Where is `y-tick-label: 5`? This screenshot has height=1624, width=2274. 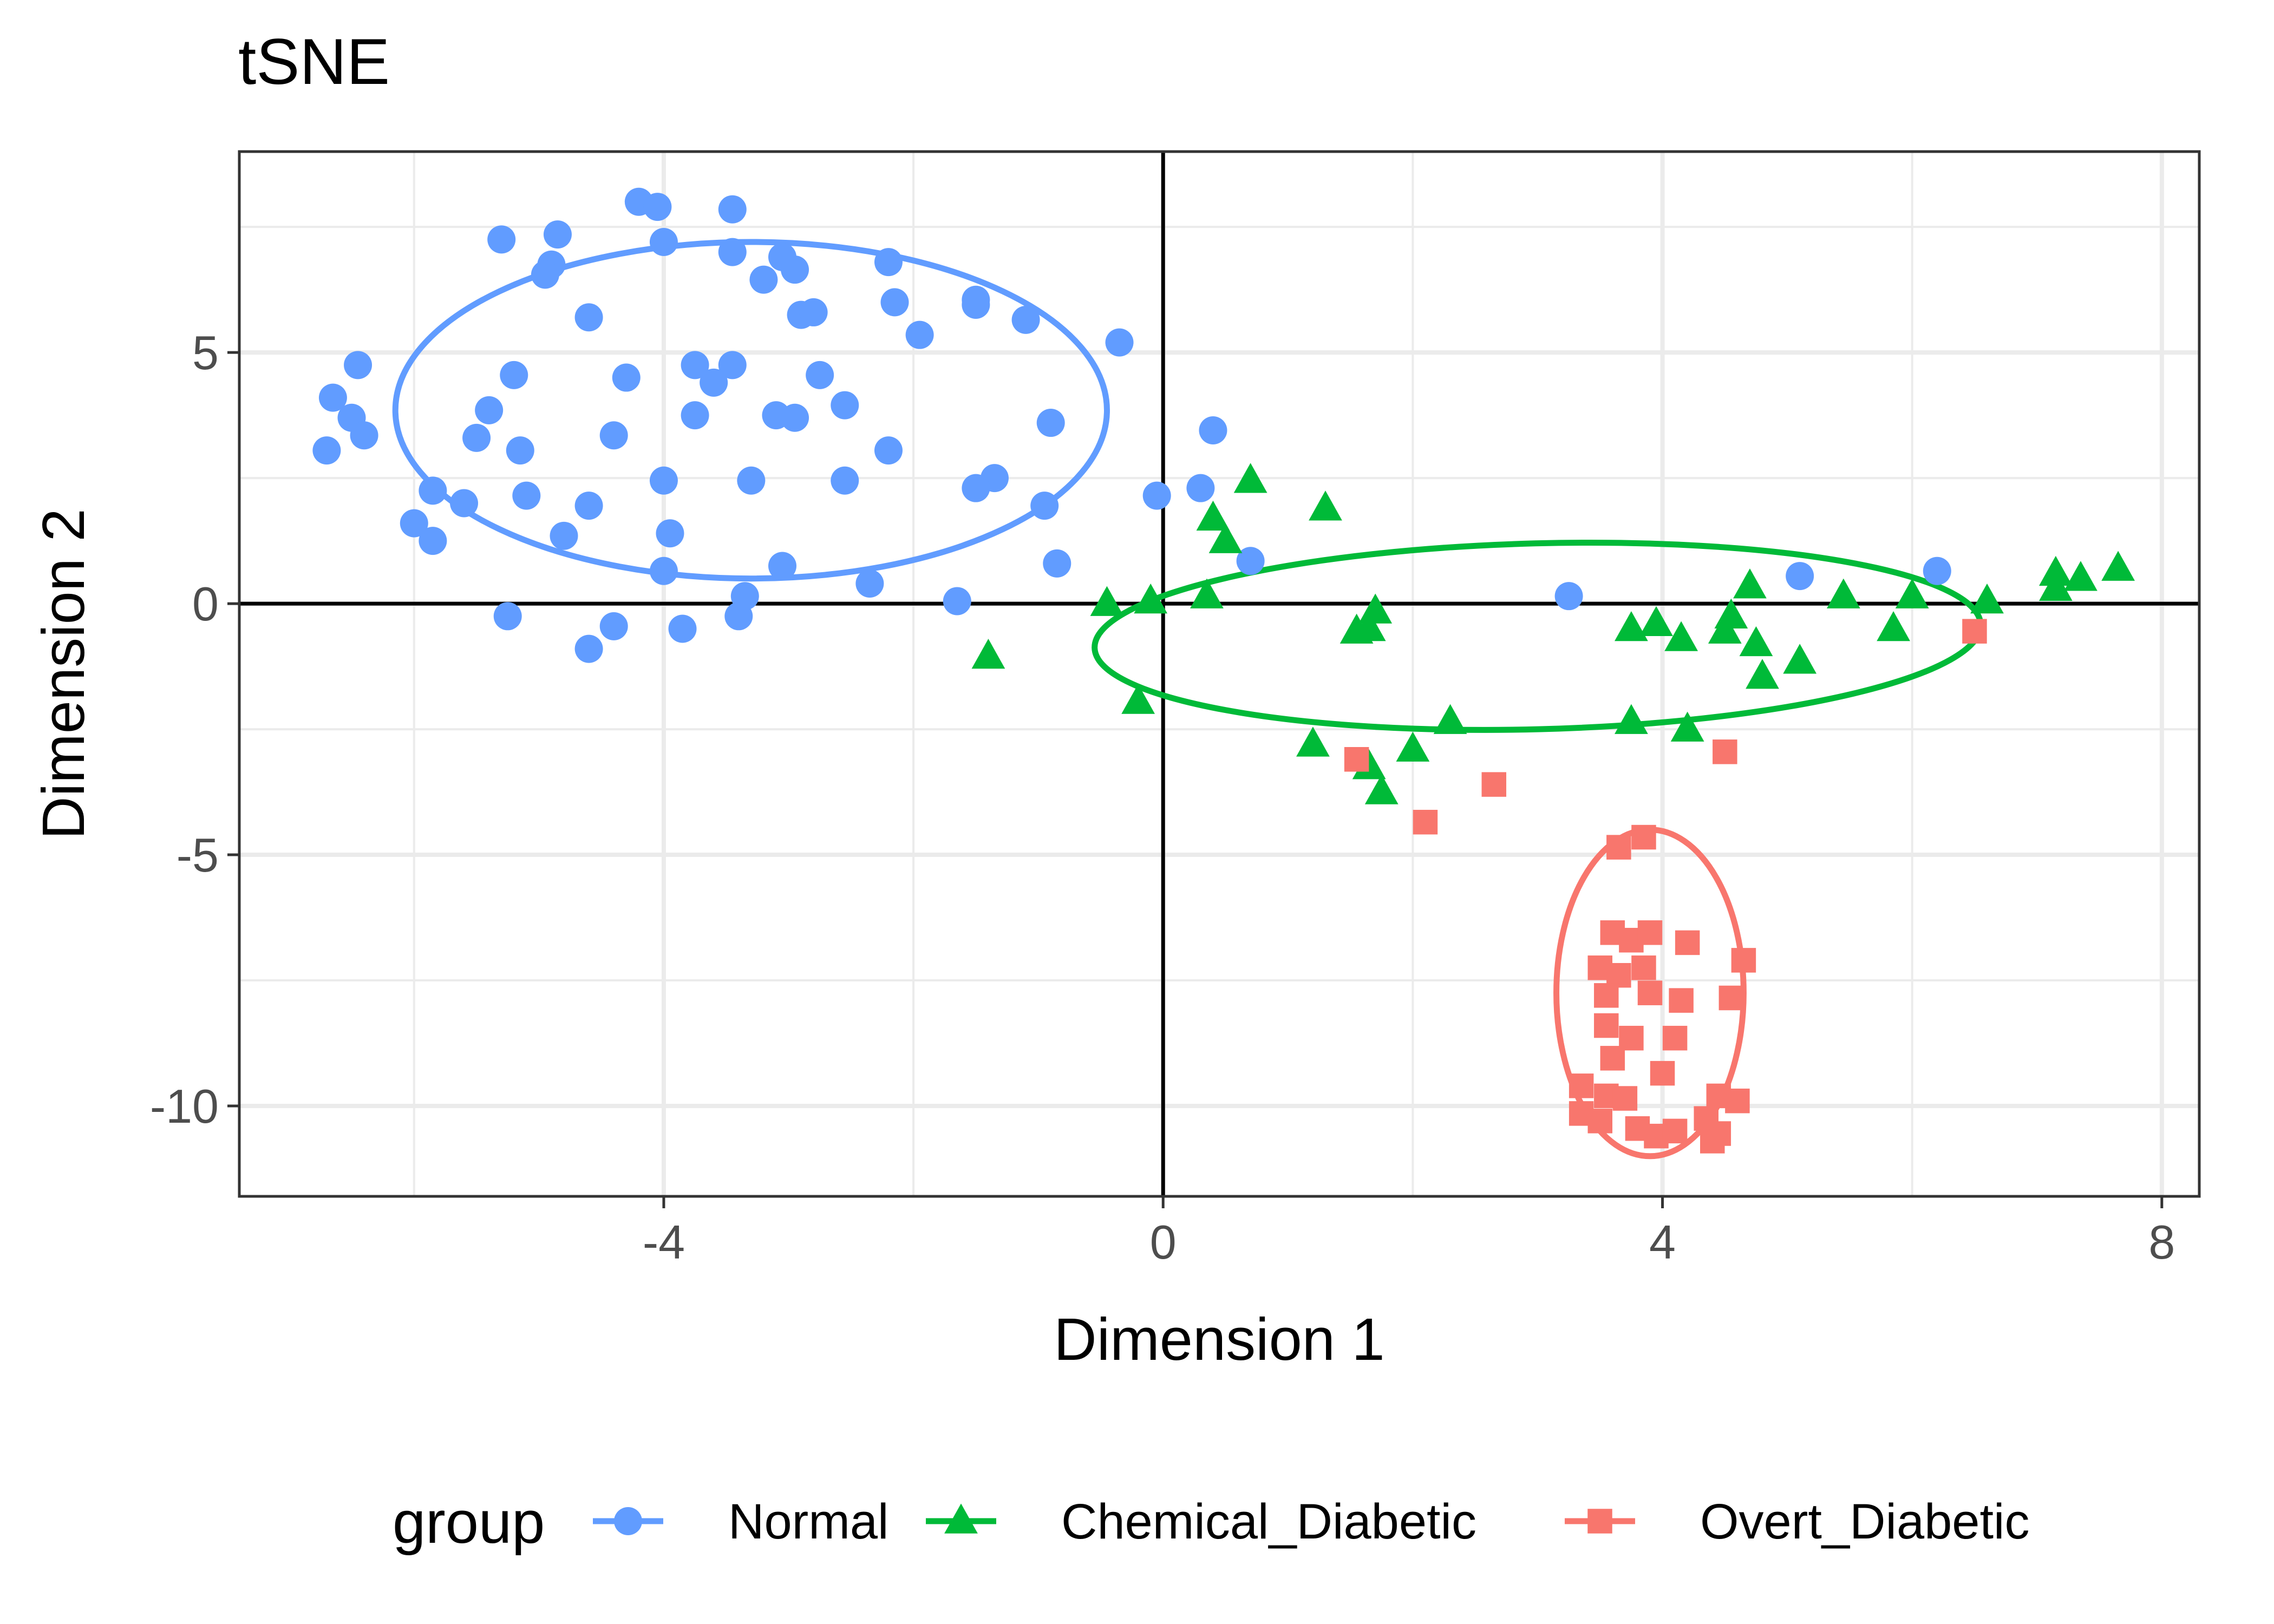 y-tick-label: 5 is located at coordinates (206, 353).